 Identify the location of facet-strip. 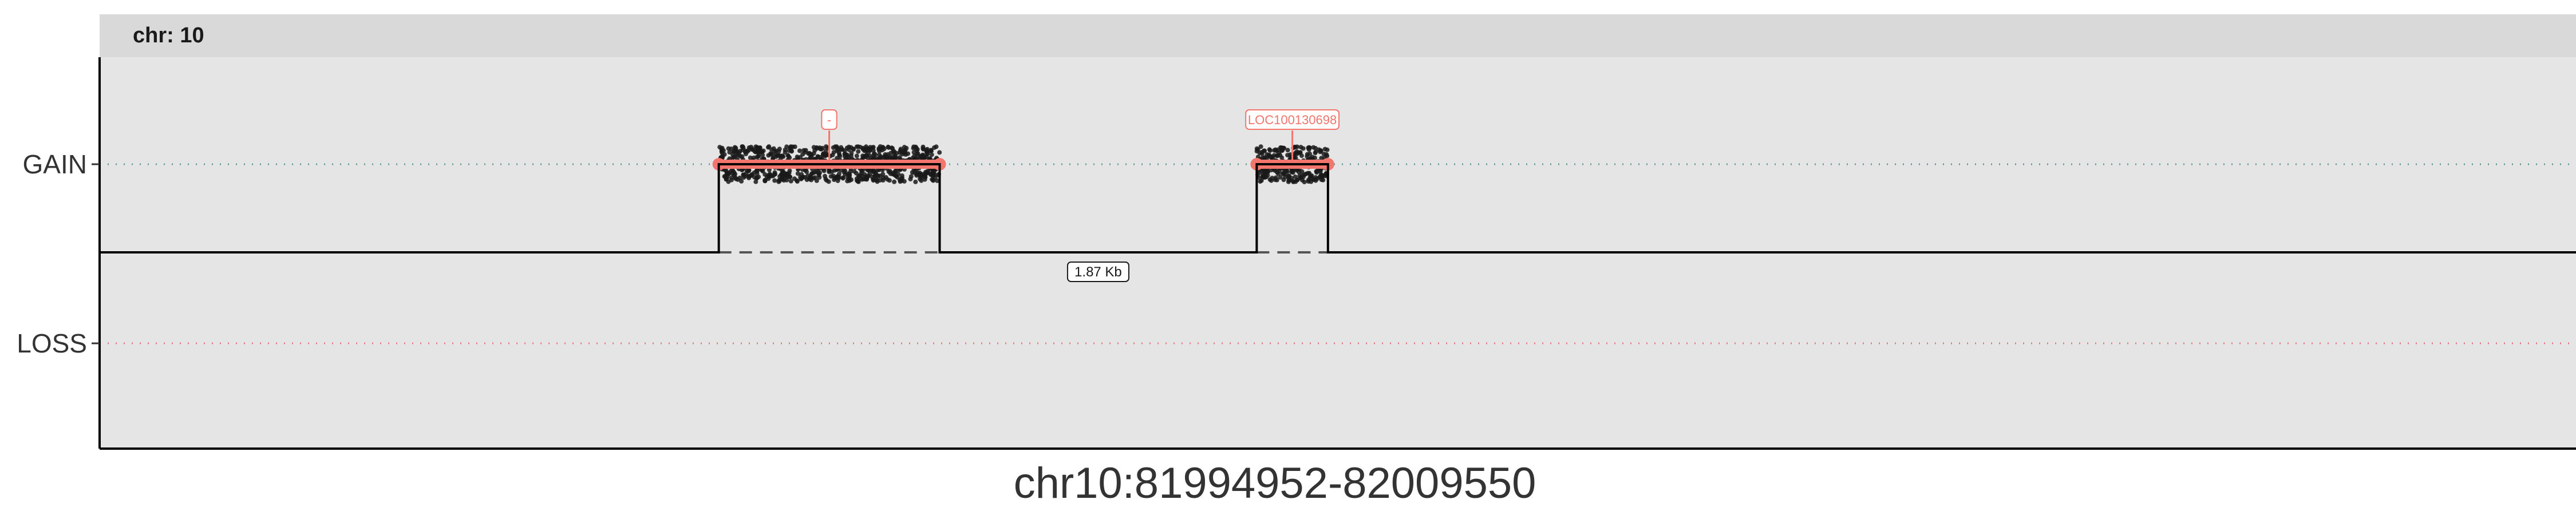
(1338, 35).